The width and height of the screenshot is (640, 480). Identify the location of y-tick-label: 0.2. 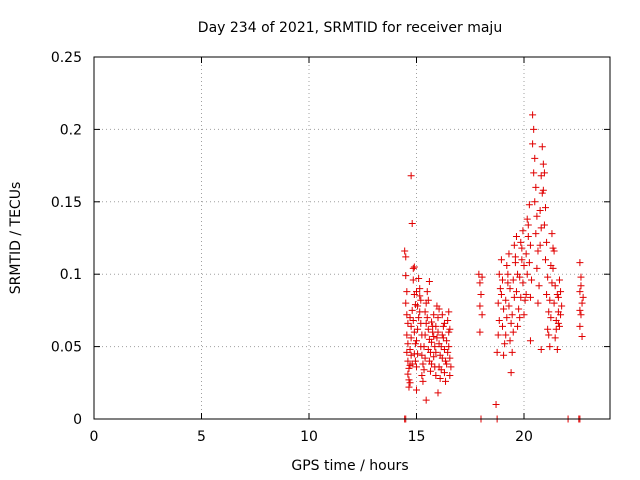
(71, 130).